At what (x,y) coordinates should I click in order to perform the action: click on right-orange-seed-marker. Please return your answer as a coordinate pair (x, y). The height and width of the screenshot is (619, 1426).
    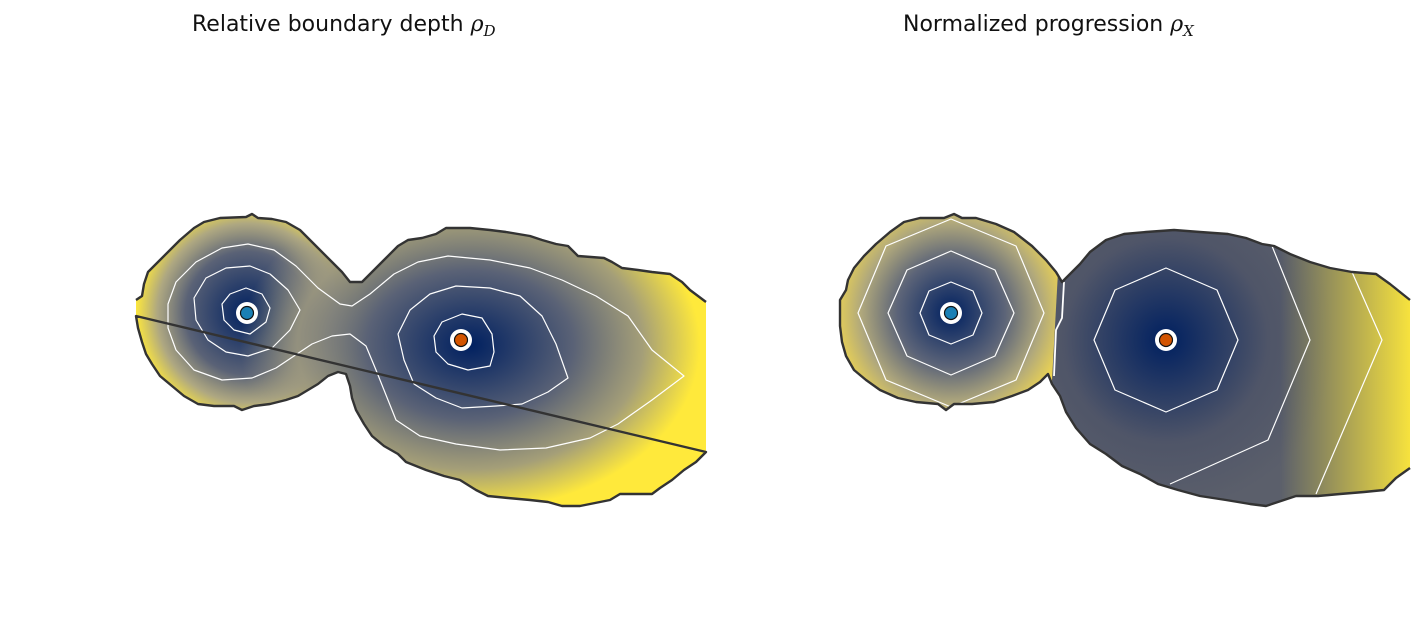
    Looking at the image, I should click on (1166, 340).